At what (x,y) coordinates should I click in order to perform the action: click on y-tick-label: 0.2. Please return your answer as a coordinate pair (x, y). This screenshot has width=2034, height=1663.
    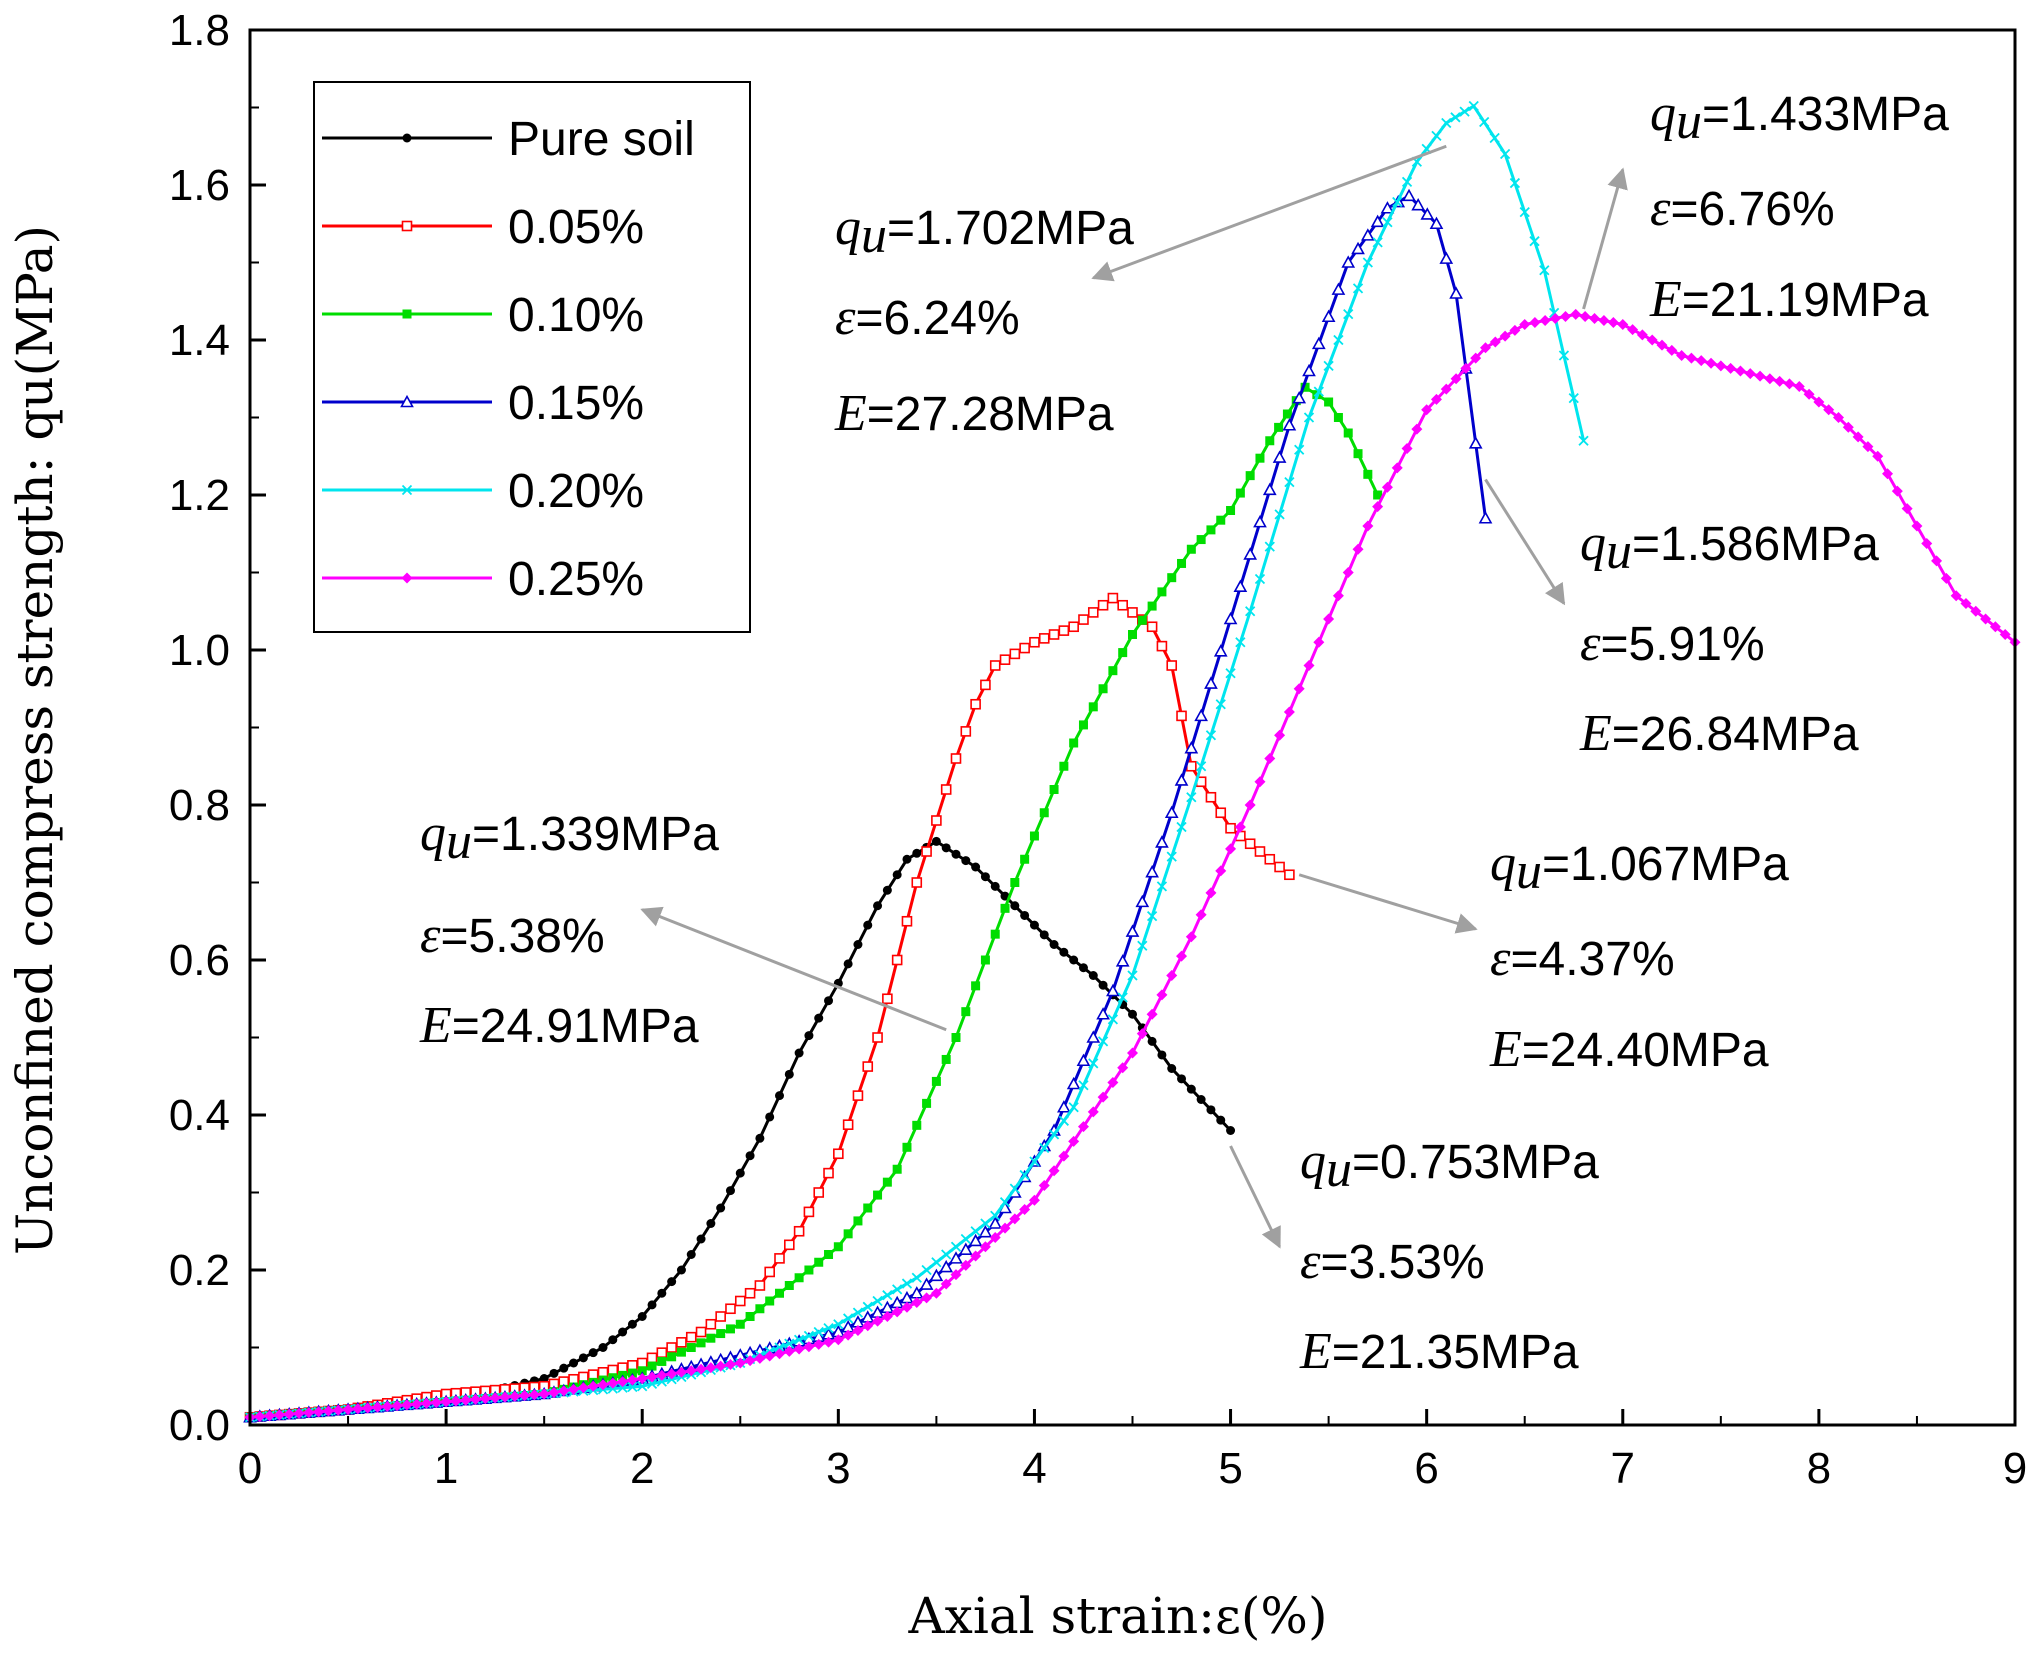
    Looking at the image, I should click on (199, 1270).